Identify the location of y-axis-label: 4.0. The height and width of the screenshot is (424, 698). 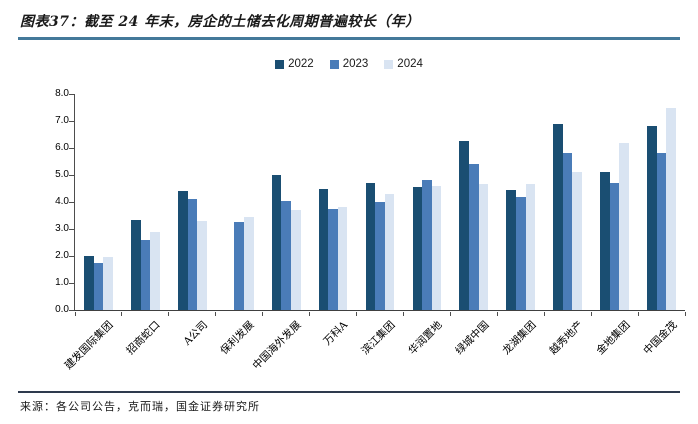
(62, 201).